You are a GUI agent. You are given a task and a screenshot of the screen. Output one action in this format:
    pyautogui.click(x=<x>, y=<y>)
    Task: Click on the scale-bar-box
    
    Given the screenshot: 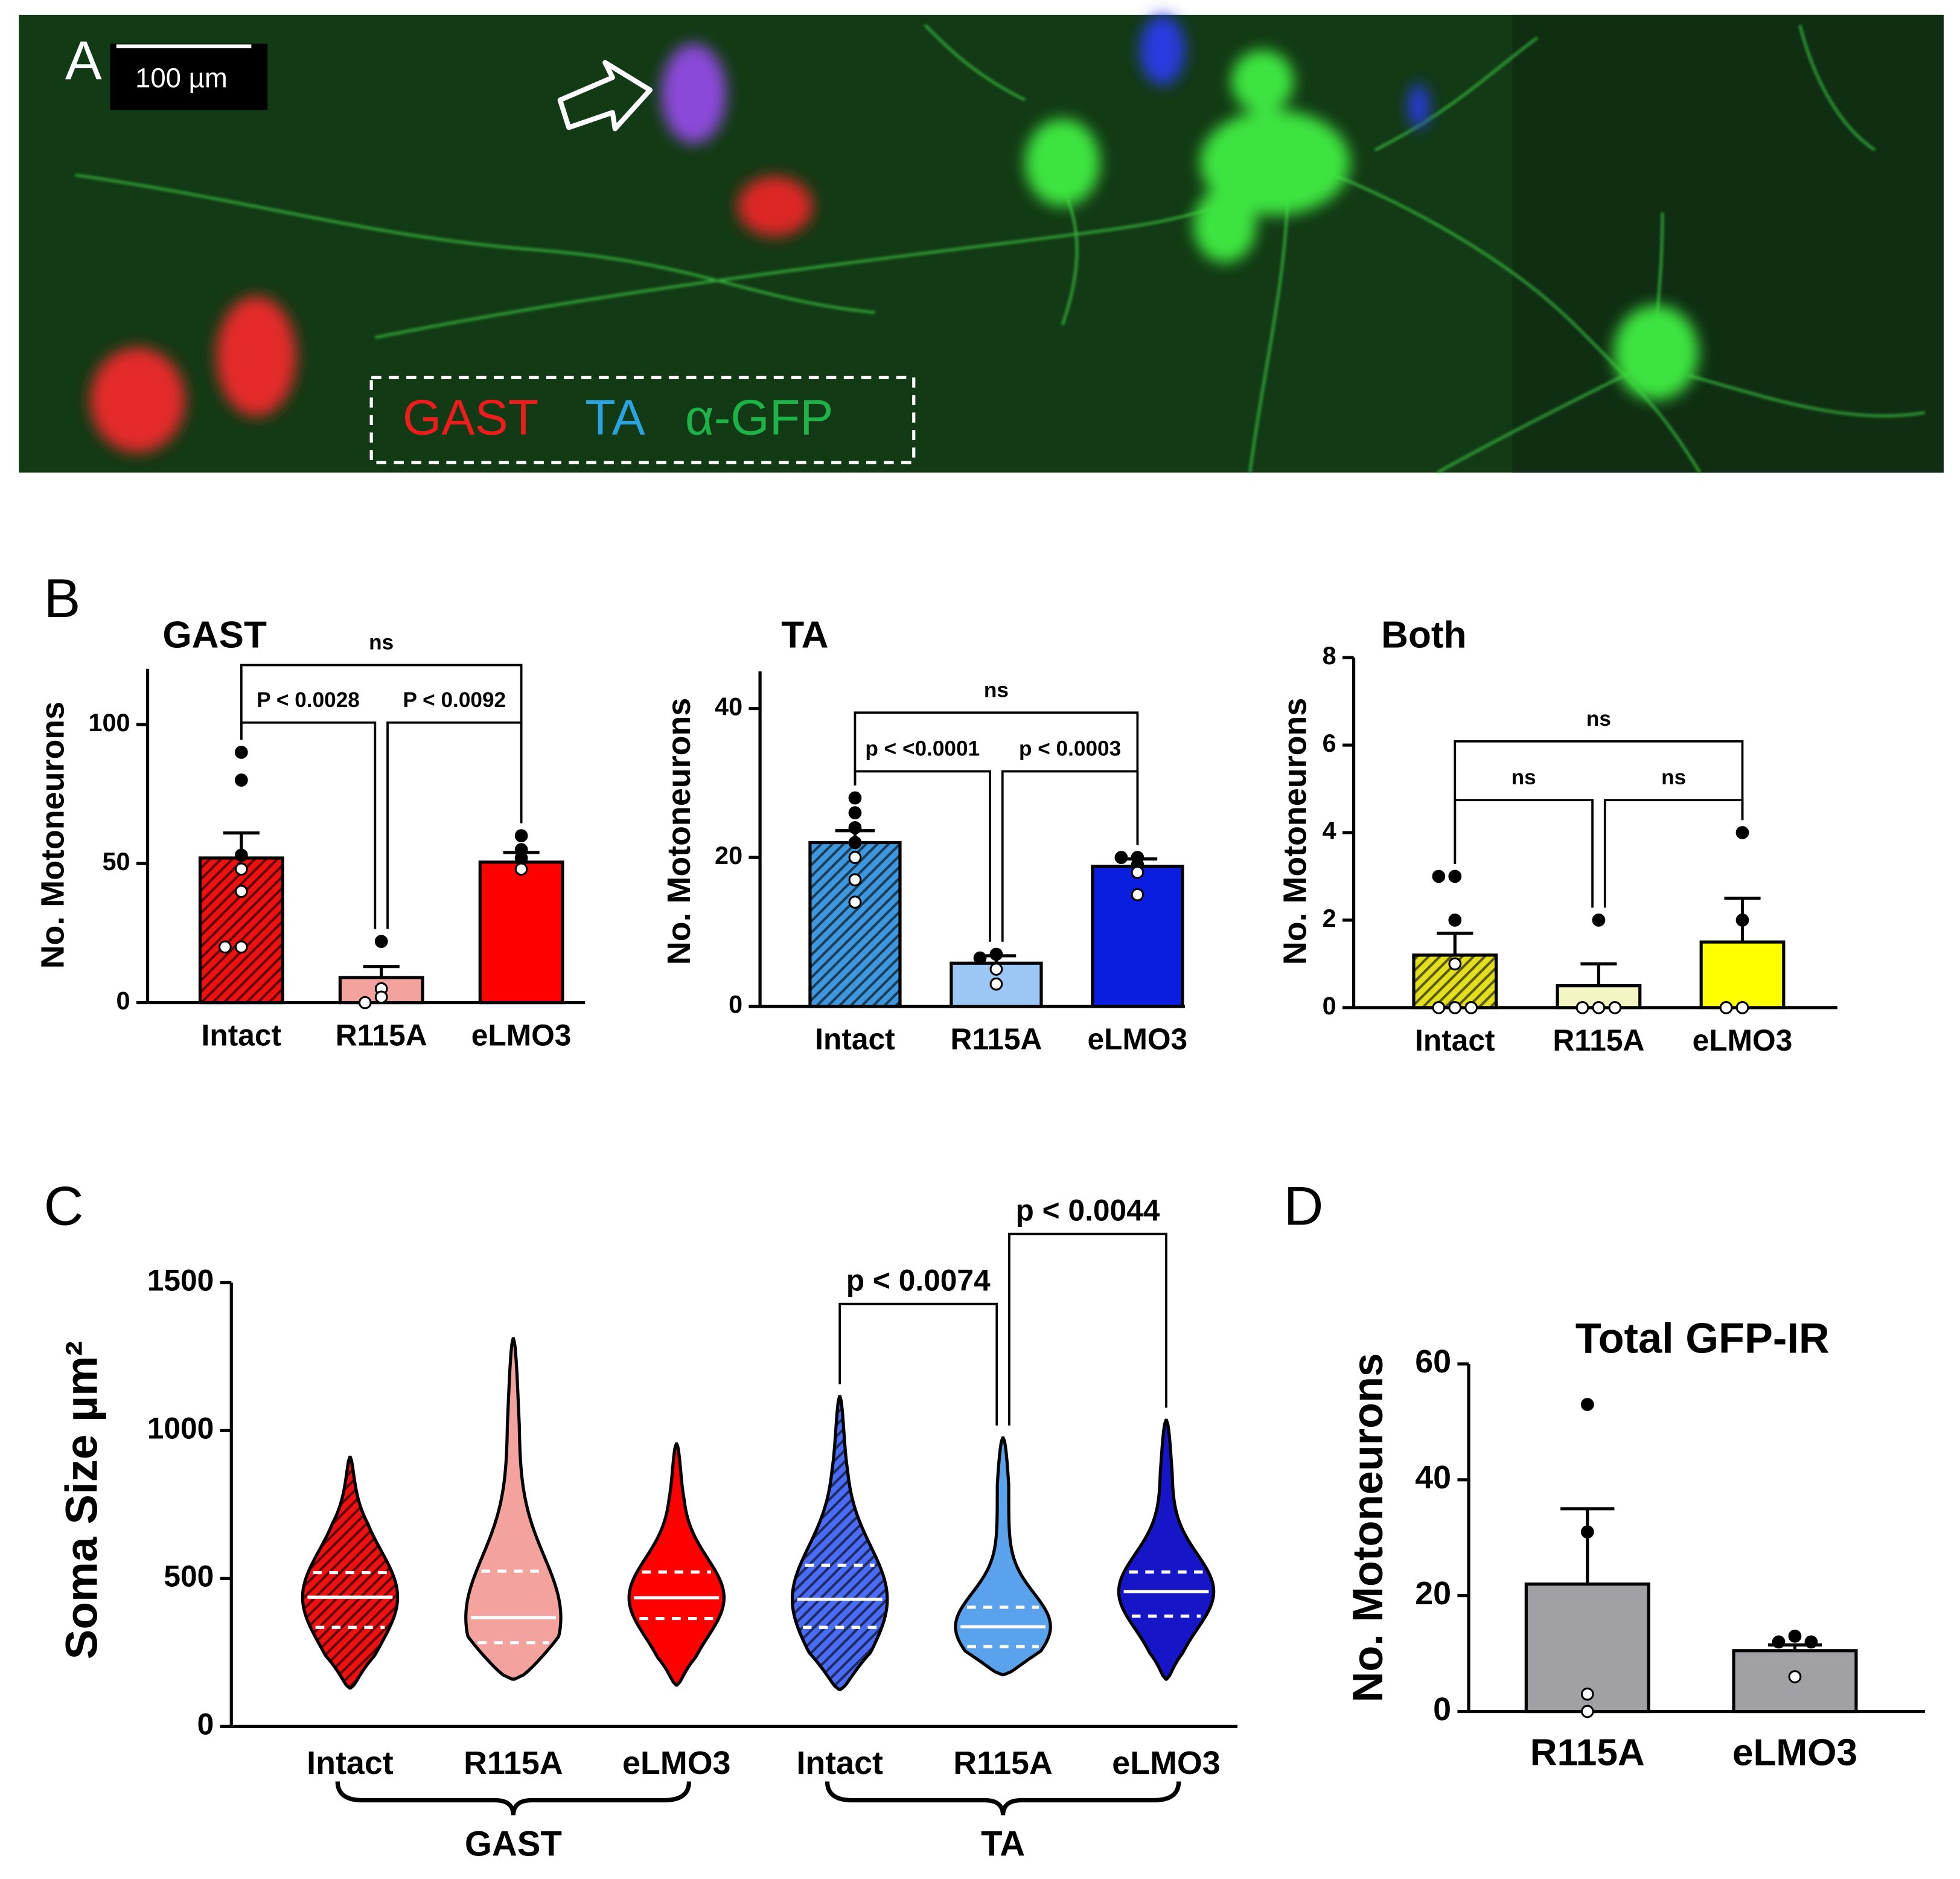 What is the action you would take?
    pyautogui.click(x=189, y=76)
    